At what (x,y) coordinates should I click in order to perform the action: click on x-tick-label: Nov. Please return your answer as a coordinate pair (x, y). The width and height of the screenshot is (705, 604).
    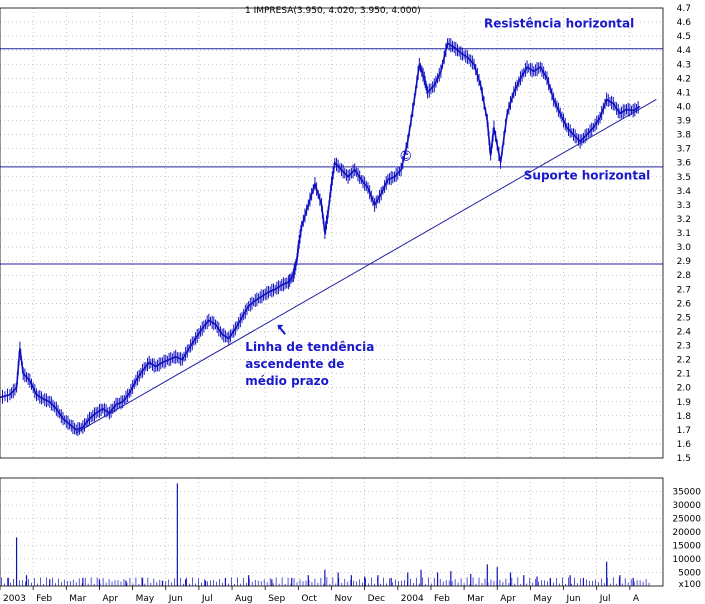
    Looking at the image, I should click on (344, 599).